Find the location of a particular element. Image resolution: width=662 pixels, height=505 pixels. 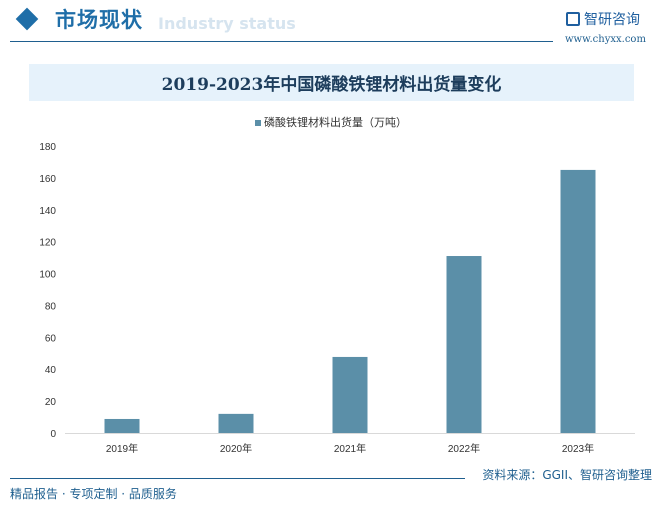

y-tick-label: 0 is located at coordinates (53, 434).